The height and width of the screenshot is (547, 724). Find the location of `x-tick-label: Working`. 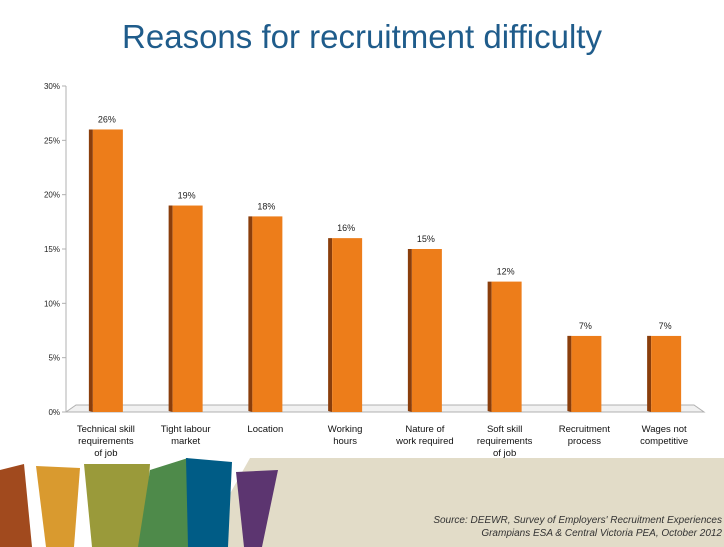

x-tick-label: Working is located at coordinates (345, 429).